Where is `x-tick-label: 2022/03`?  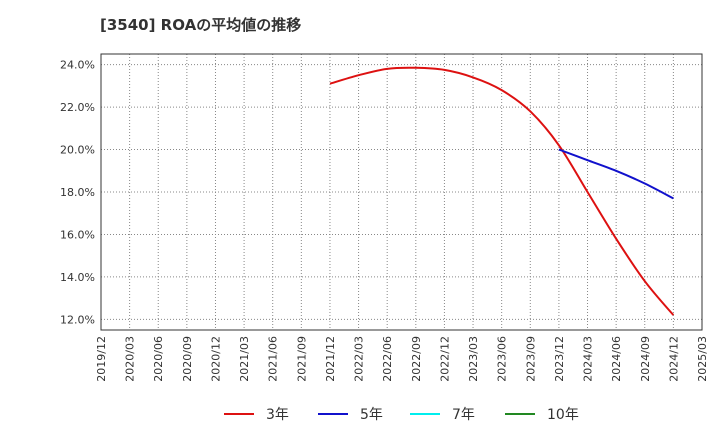 x-tick-label: 2022/03 is located at coordinates (359, 359).